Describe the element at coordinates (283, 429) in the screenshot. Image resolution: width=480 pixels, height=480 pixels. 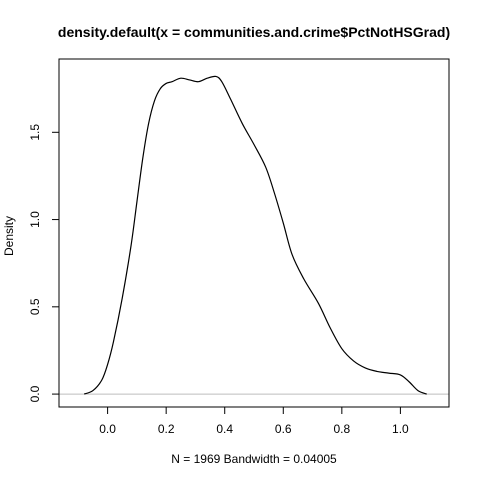
I see `x-tick-label: 0.6` at that location.